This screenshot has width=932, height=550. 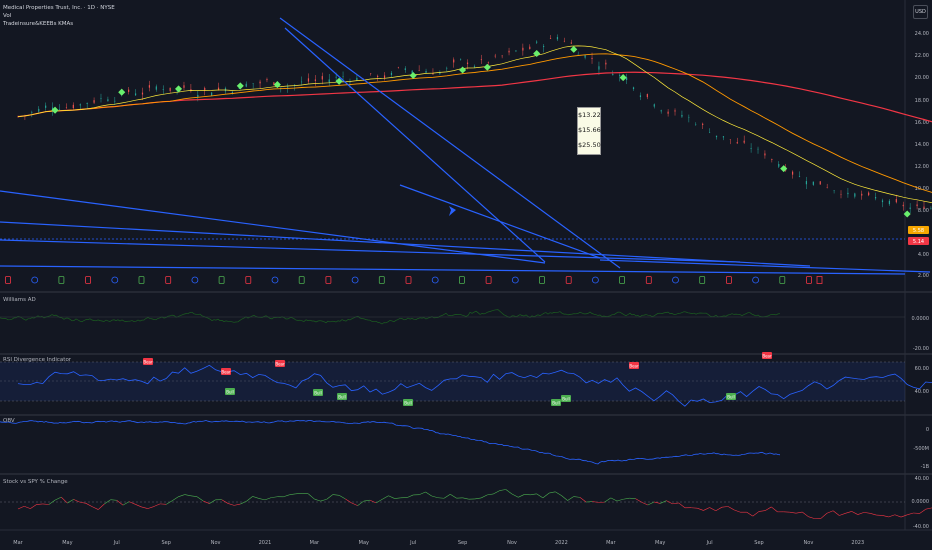 I want to click on williams-tick-label: 0.0000, so click(x=921, y=319).